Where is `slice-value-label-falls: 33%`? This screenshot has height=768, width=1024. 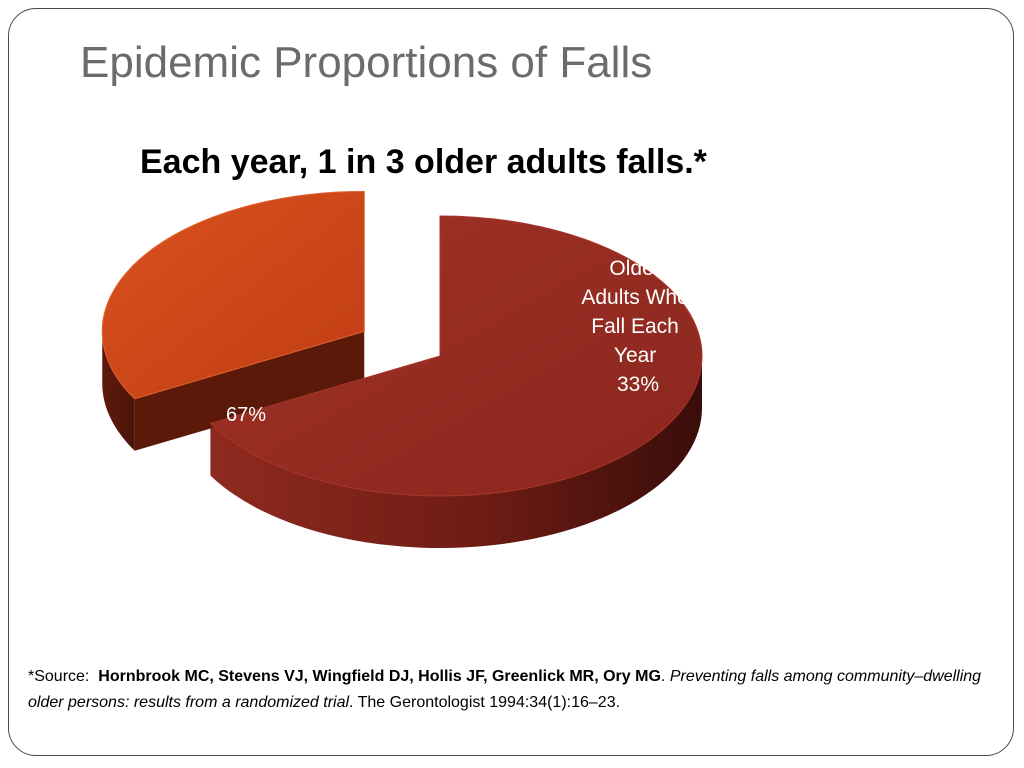 slice-value-label-falls: 33% is located at coordinates (638, 384).